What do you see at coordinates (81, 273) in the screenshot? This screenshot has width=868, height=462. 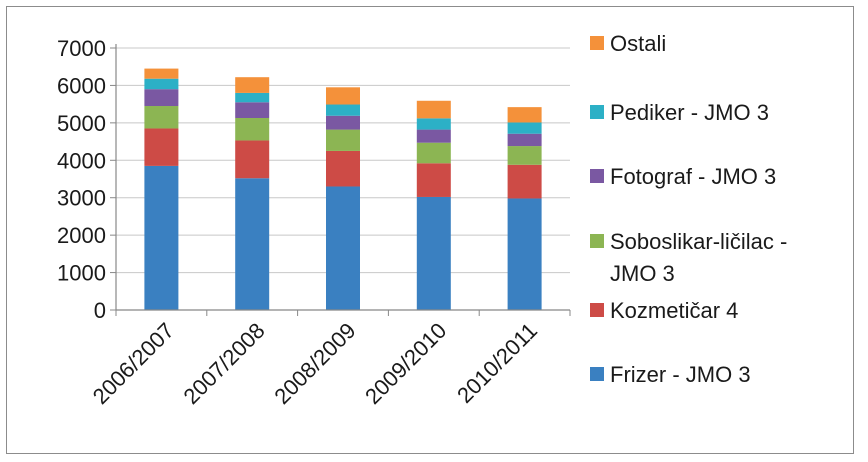 I see `y-tick-label: 1000` at bounding box center [81, 273].